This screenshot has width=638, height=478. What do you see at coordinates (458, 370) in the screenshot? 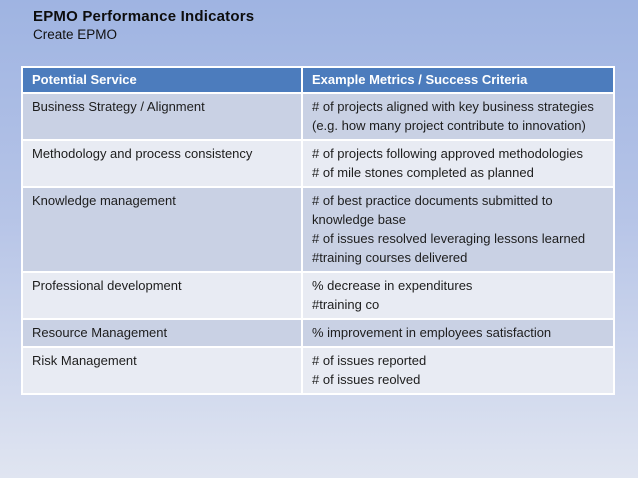
I see `metrics-cell: # of issues reported # of issues reolved` at bounding box center [458, 370].